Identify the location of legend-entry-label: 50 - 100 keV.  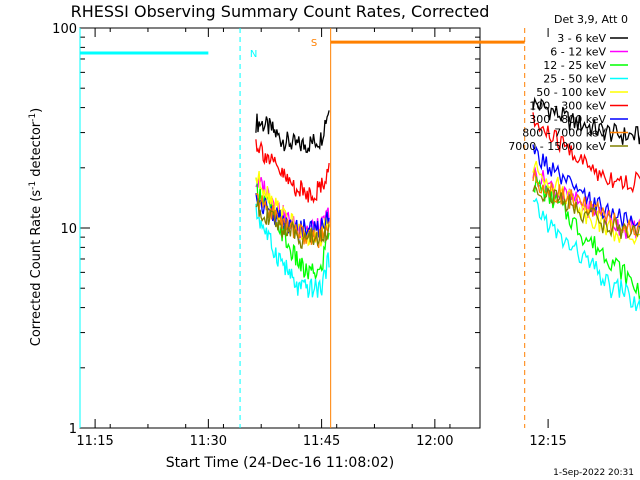
(571, 92).